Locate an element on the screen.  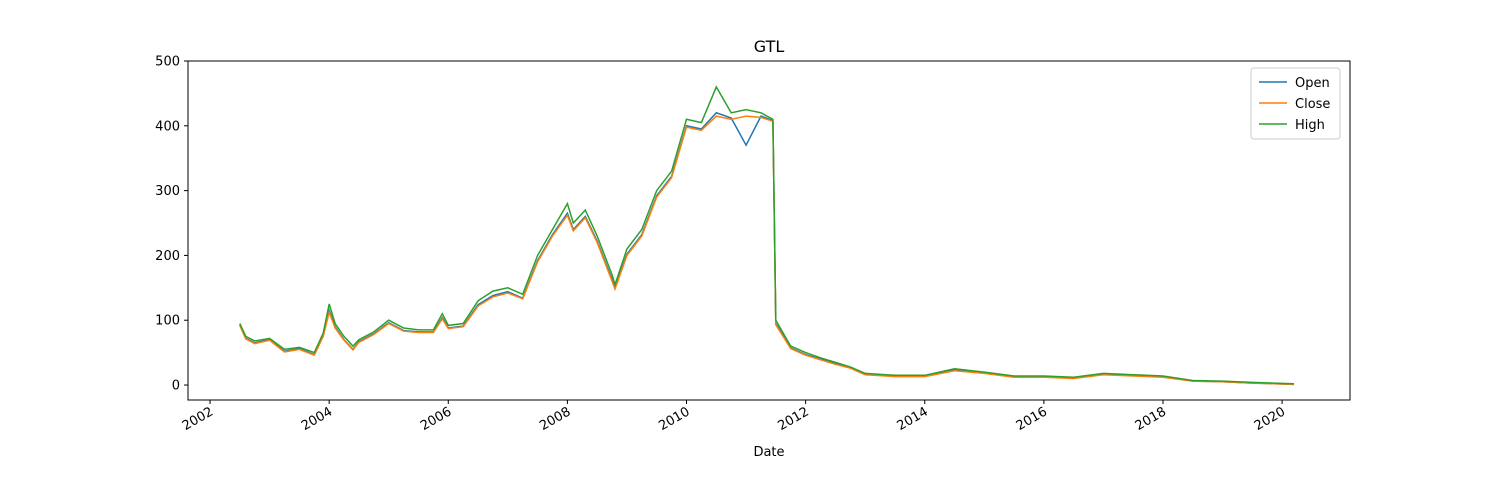
chart-title: GTL is located at coordinates (769, 46).